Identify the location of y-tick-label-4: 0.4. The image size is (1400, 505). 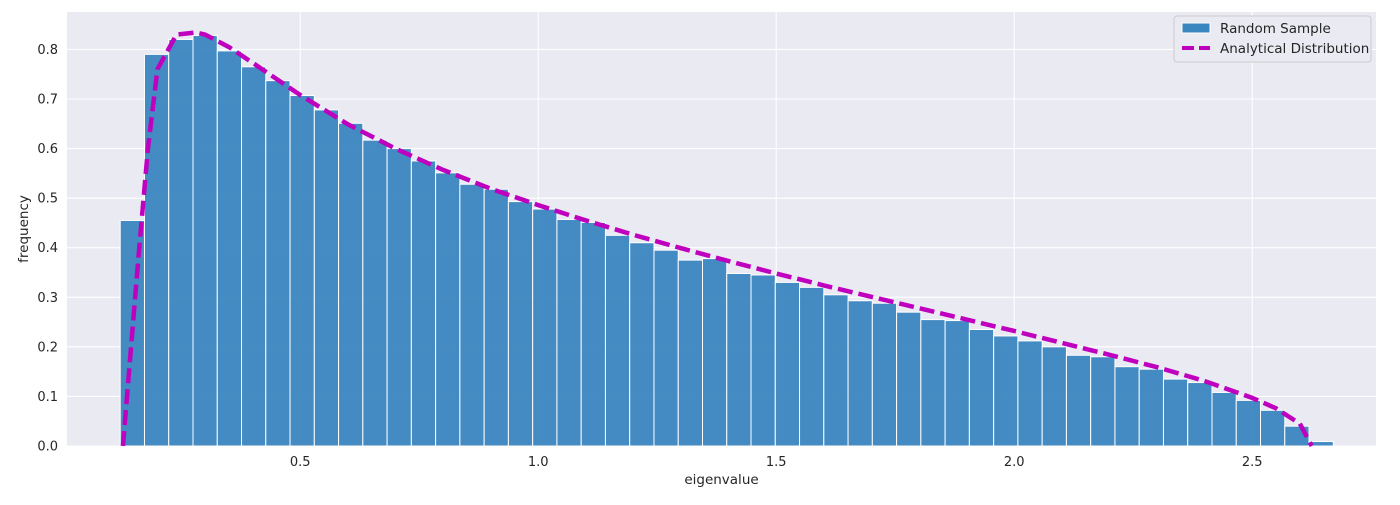
(47, 248).